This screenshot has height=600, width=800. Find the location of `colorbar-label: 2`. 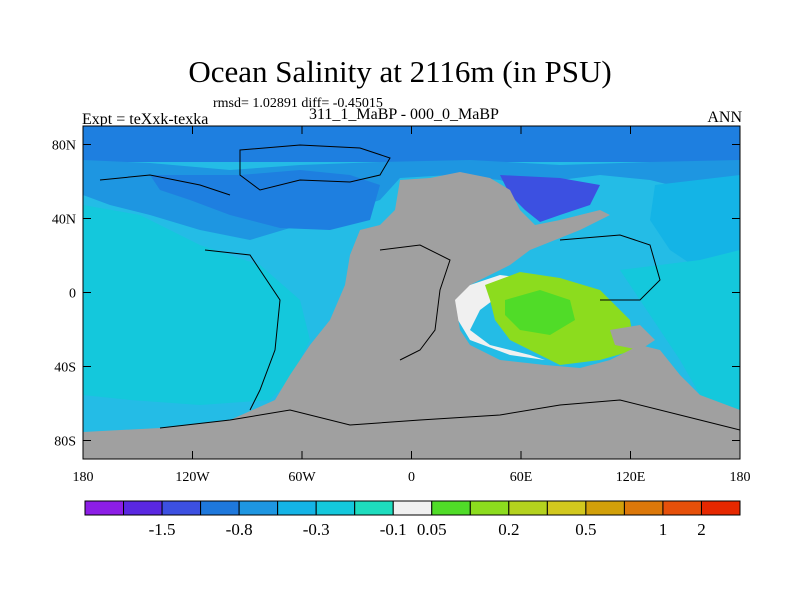

colorbar-label: 2 is located at coordinates (701, 529).